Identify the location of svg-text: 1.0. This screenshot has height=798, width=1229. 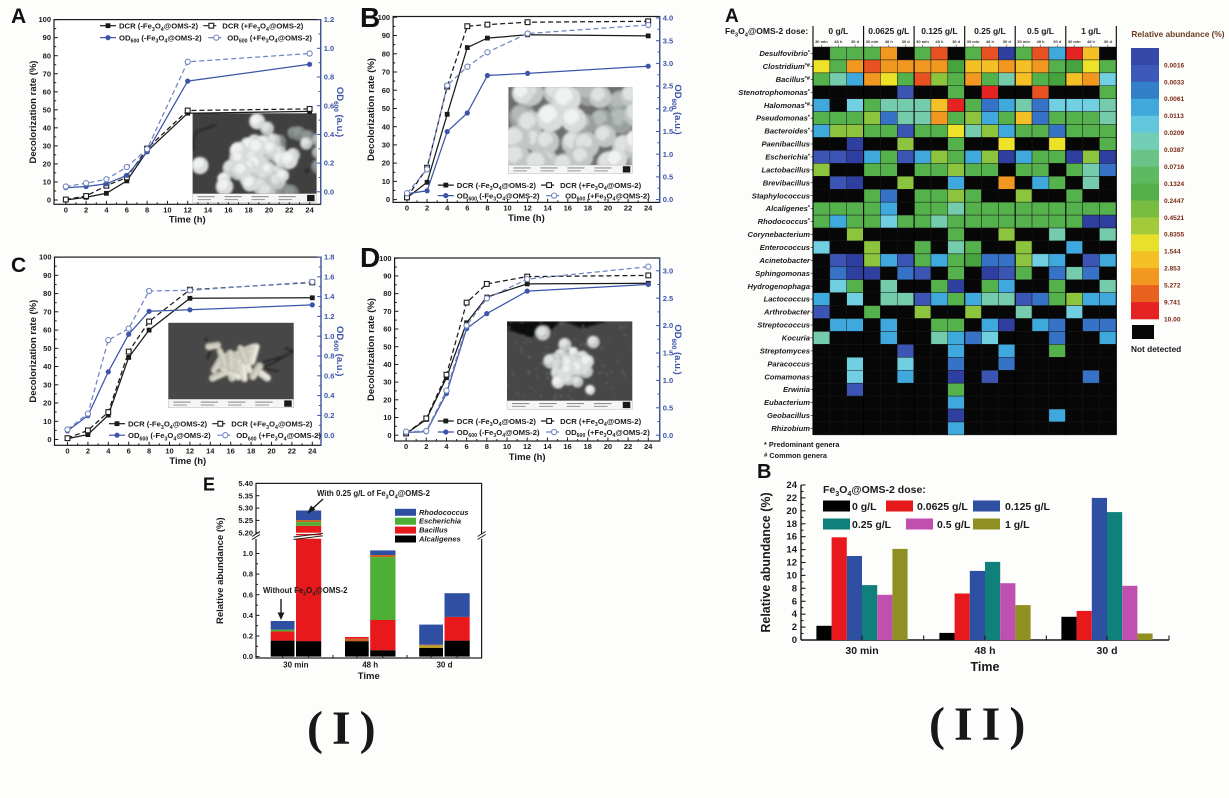
(329, 336).